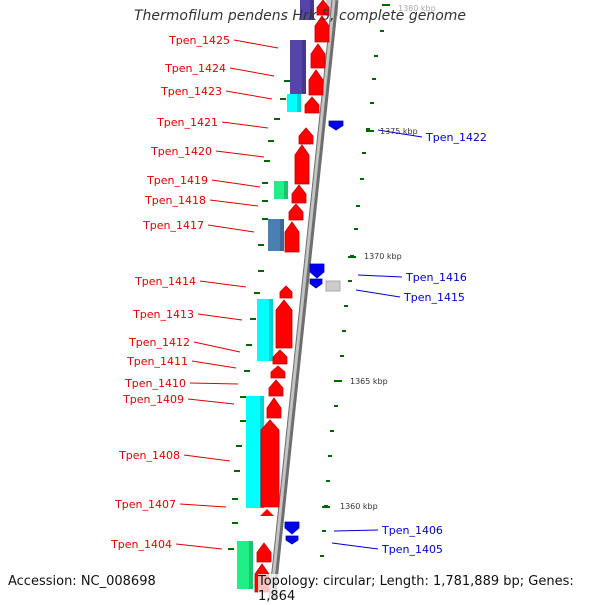  Describe the element at coordinates (265, 330) in the screenshot. I see `feature-bar-cyan` at that location.